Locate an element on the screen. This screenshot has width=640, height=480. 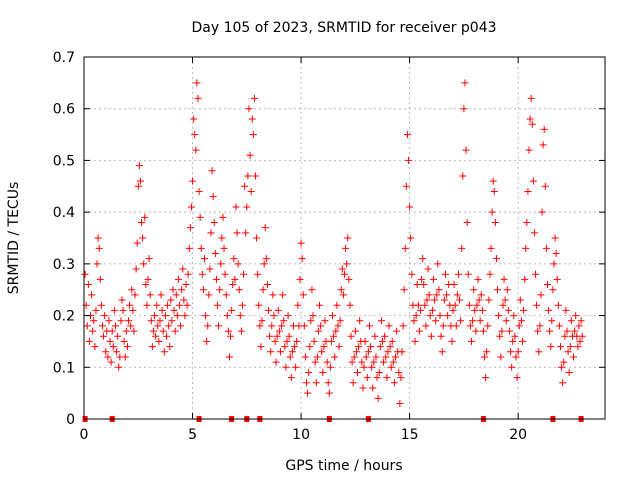
y-tick-label: 0 is located at coordinates (70, 420).